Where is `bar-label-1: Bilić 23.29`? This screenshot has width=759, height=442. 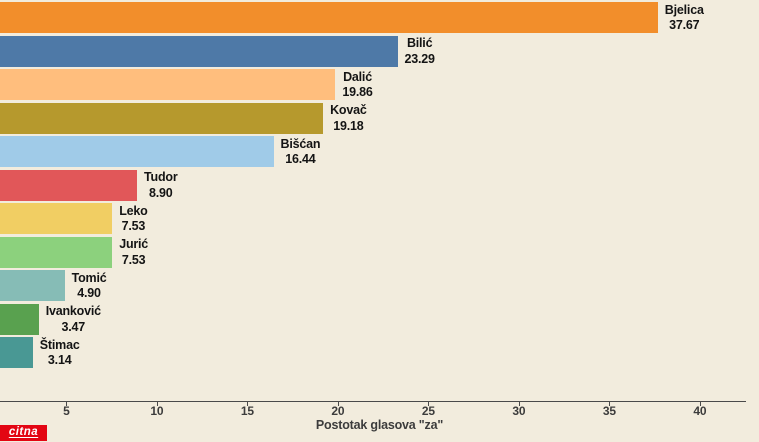 bar-label-1: Bilić 23.29 is located at coordinates (420, 51).